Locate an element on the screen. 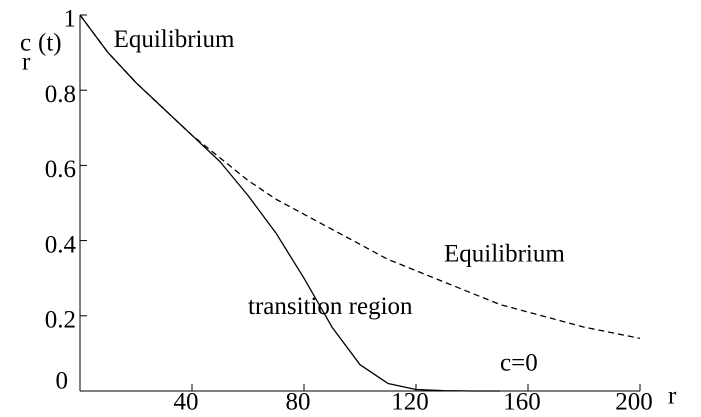  y-axis-label: c is located at coordinates (25, 43).